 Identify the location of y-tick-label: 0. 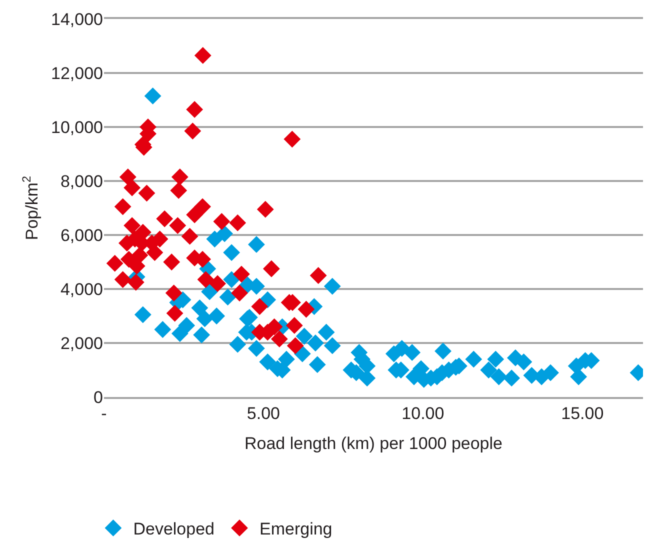
(98, 397).